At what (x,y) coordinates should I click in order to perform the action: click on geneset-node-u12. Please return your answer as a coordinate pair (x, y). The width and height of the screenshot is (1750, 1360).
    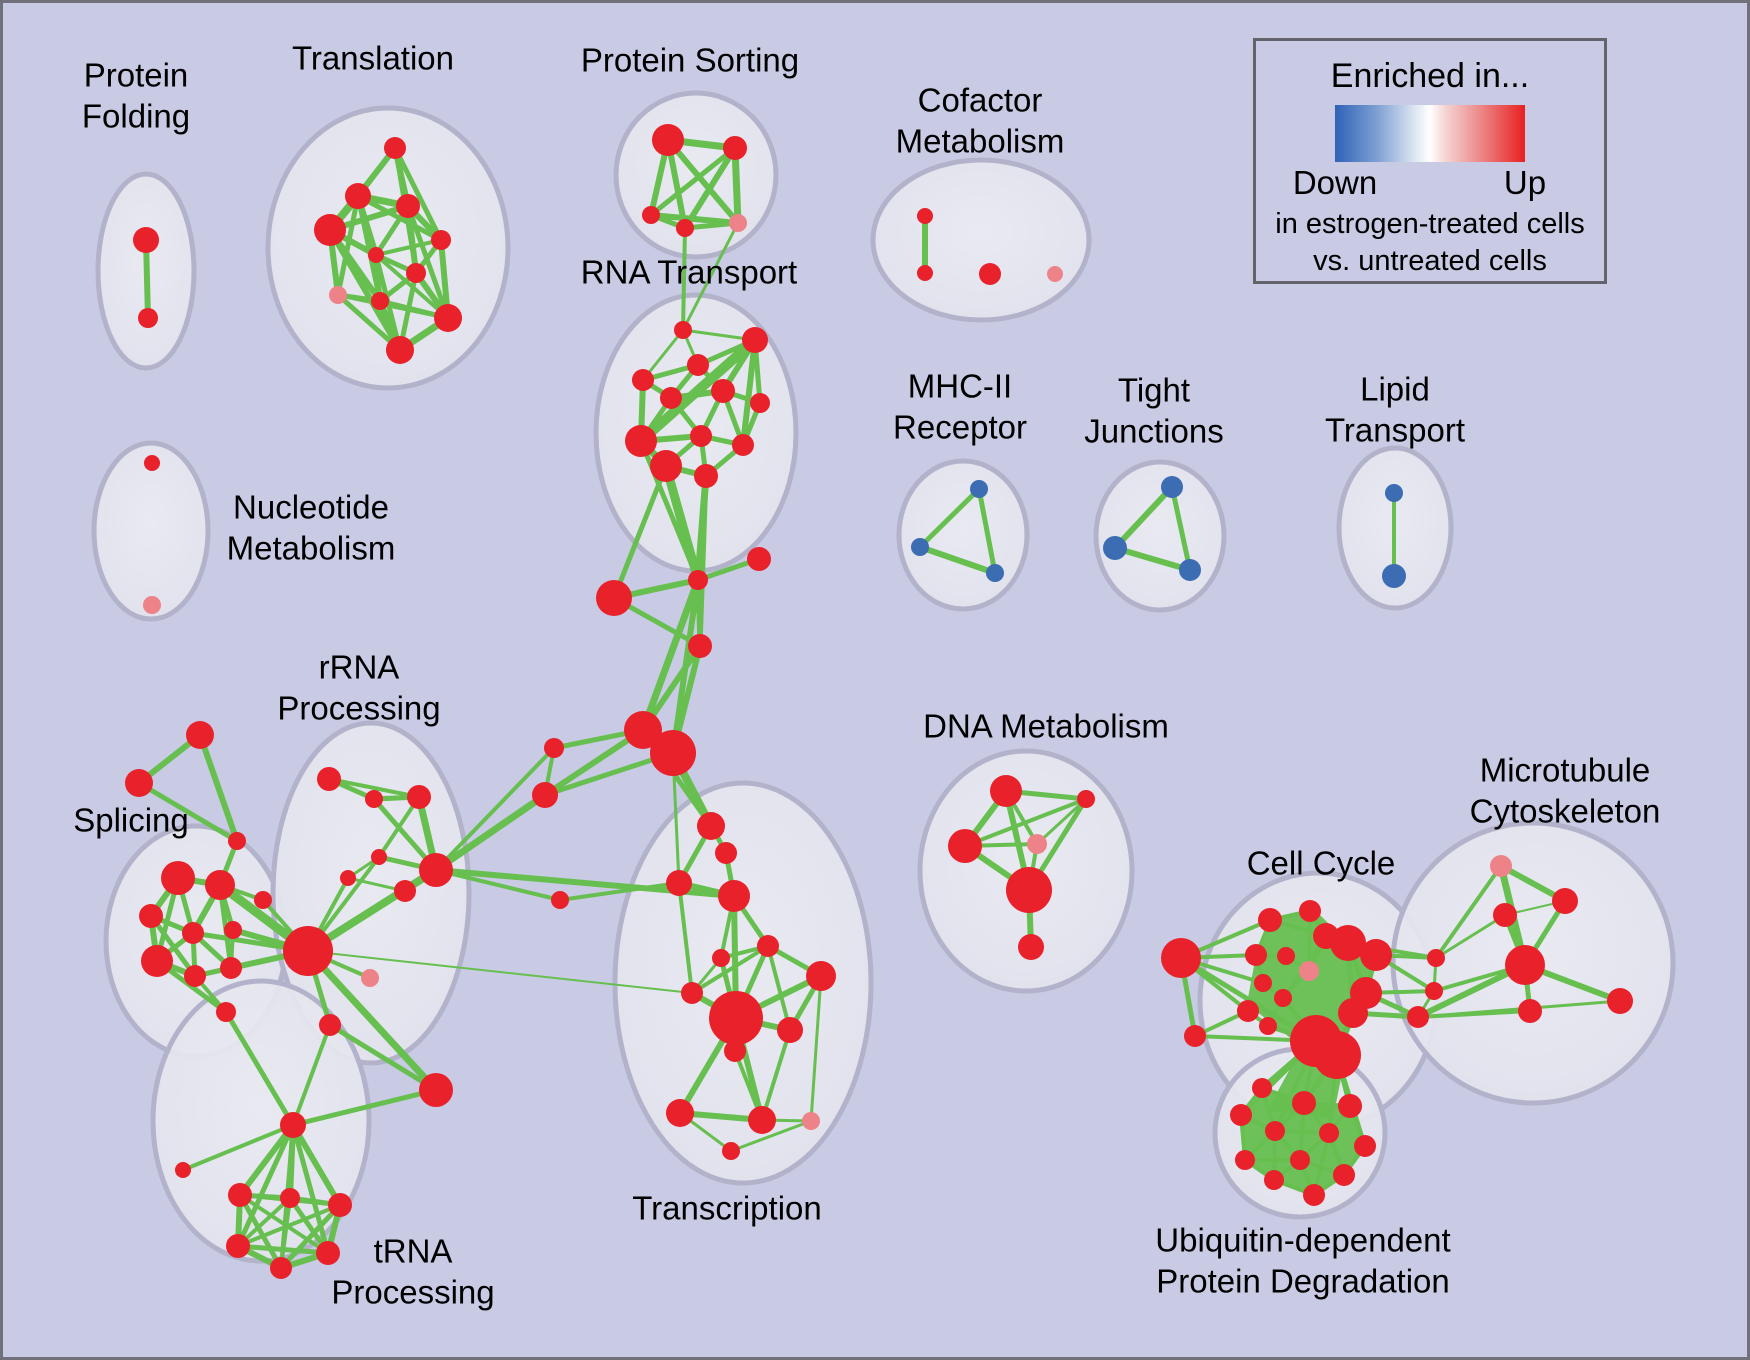
    Looking at the image, I should click on (1314, 1195).